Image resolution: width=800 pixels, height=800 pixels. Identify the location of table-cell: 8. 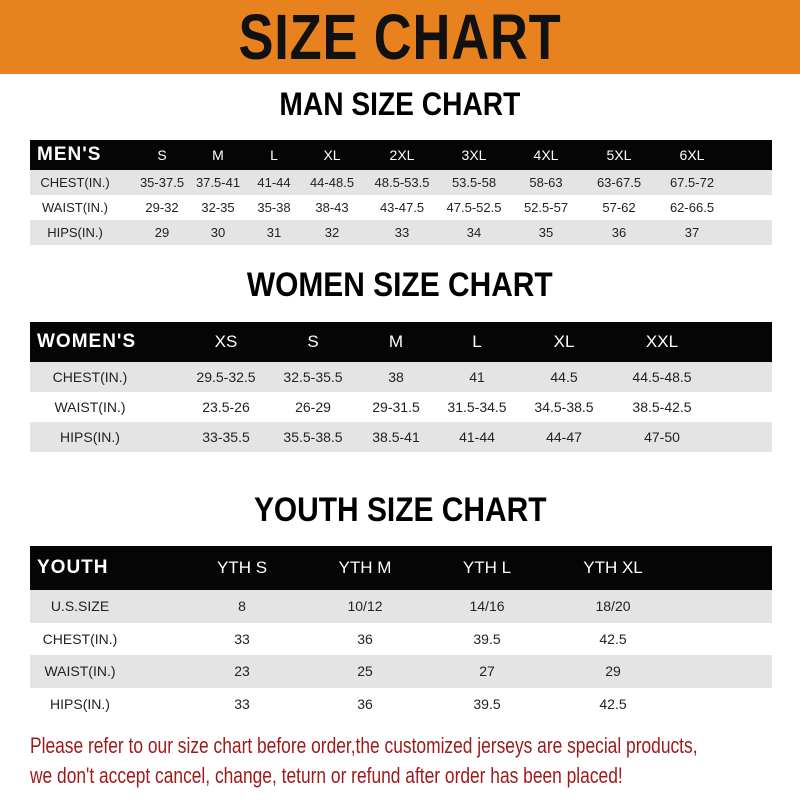
(242, 606).